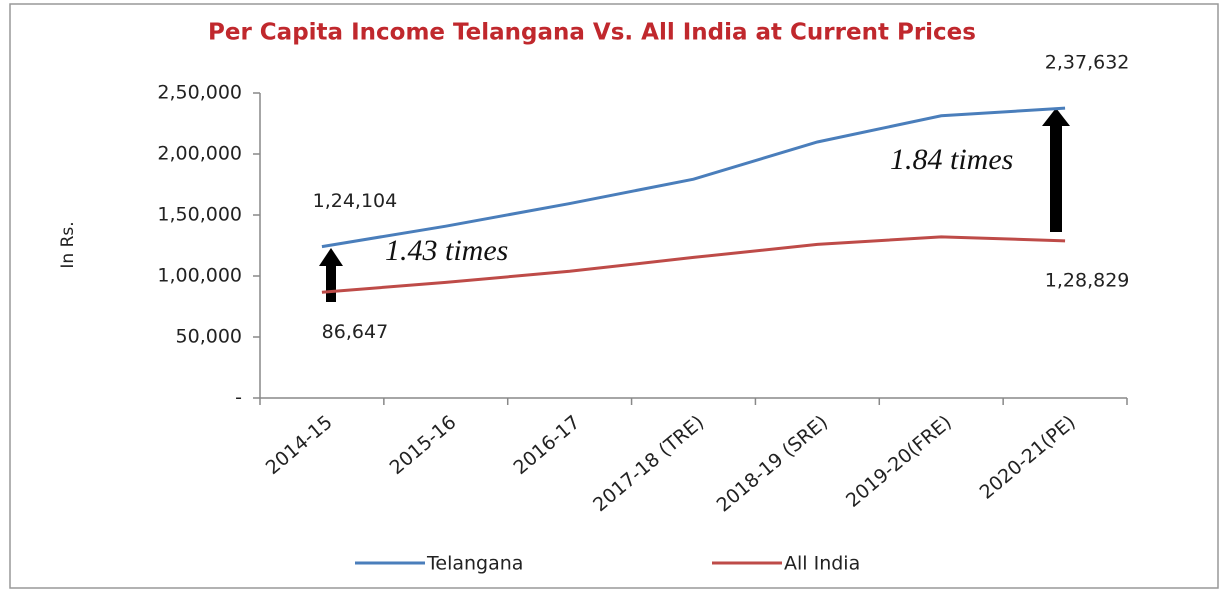 This screenshot has width=1223, height=592. I want to click on data-label: 1,28,829, so click(1087, 280).